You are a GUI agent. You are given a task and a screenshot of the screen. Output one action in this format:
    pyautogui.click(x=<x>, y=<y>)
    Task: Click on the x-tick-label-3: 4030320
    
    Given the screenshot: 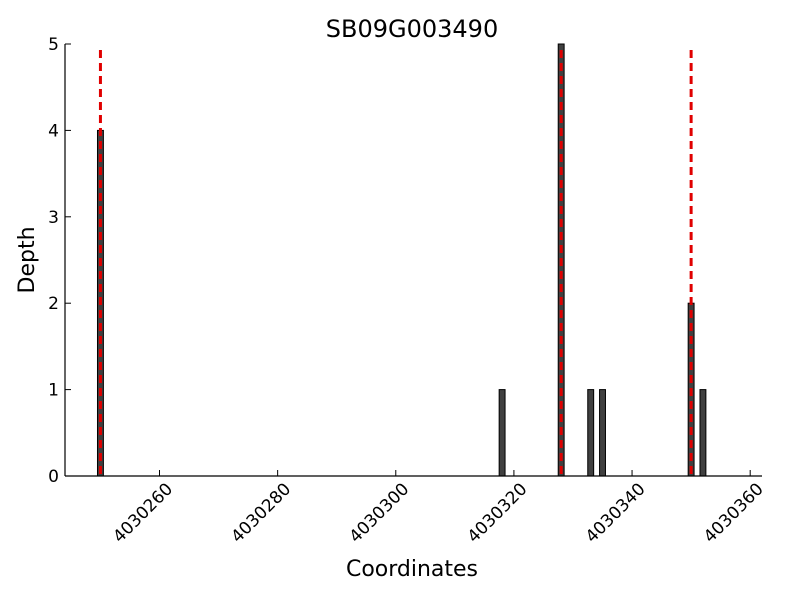 What is the action you would take?
    pyautogui.click(x=498, y=513)
    